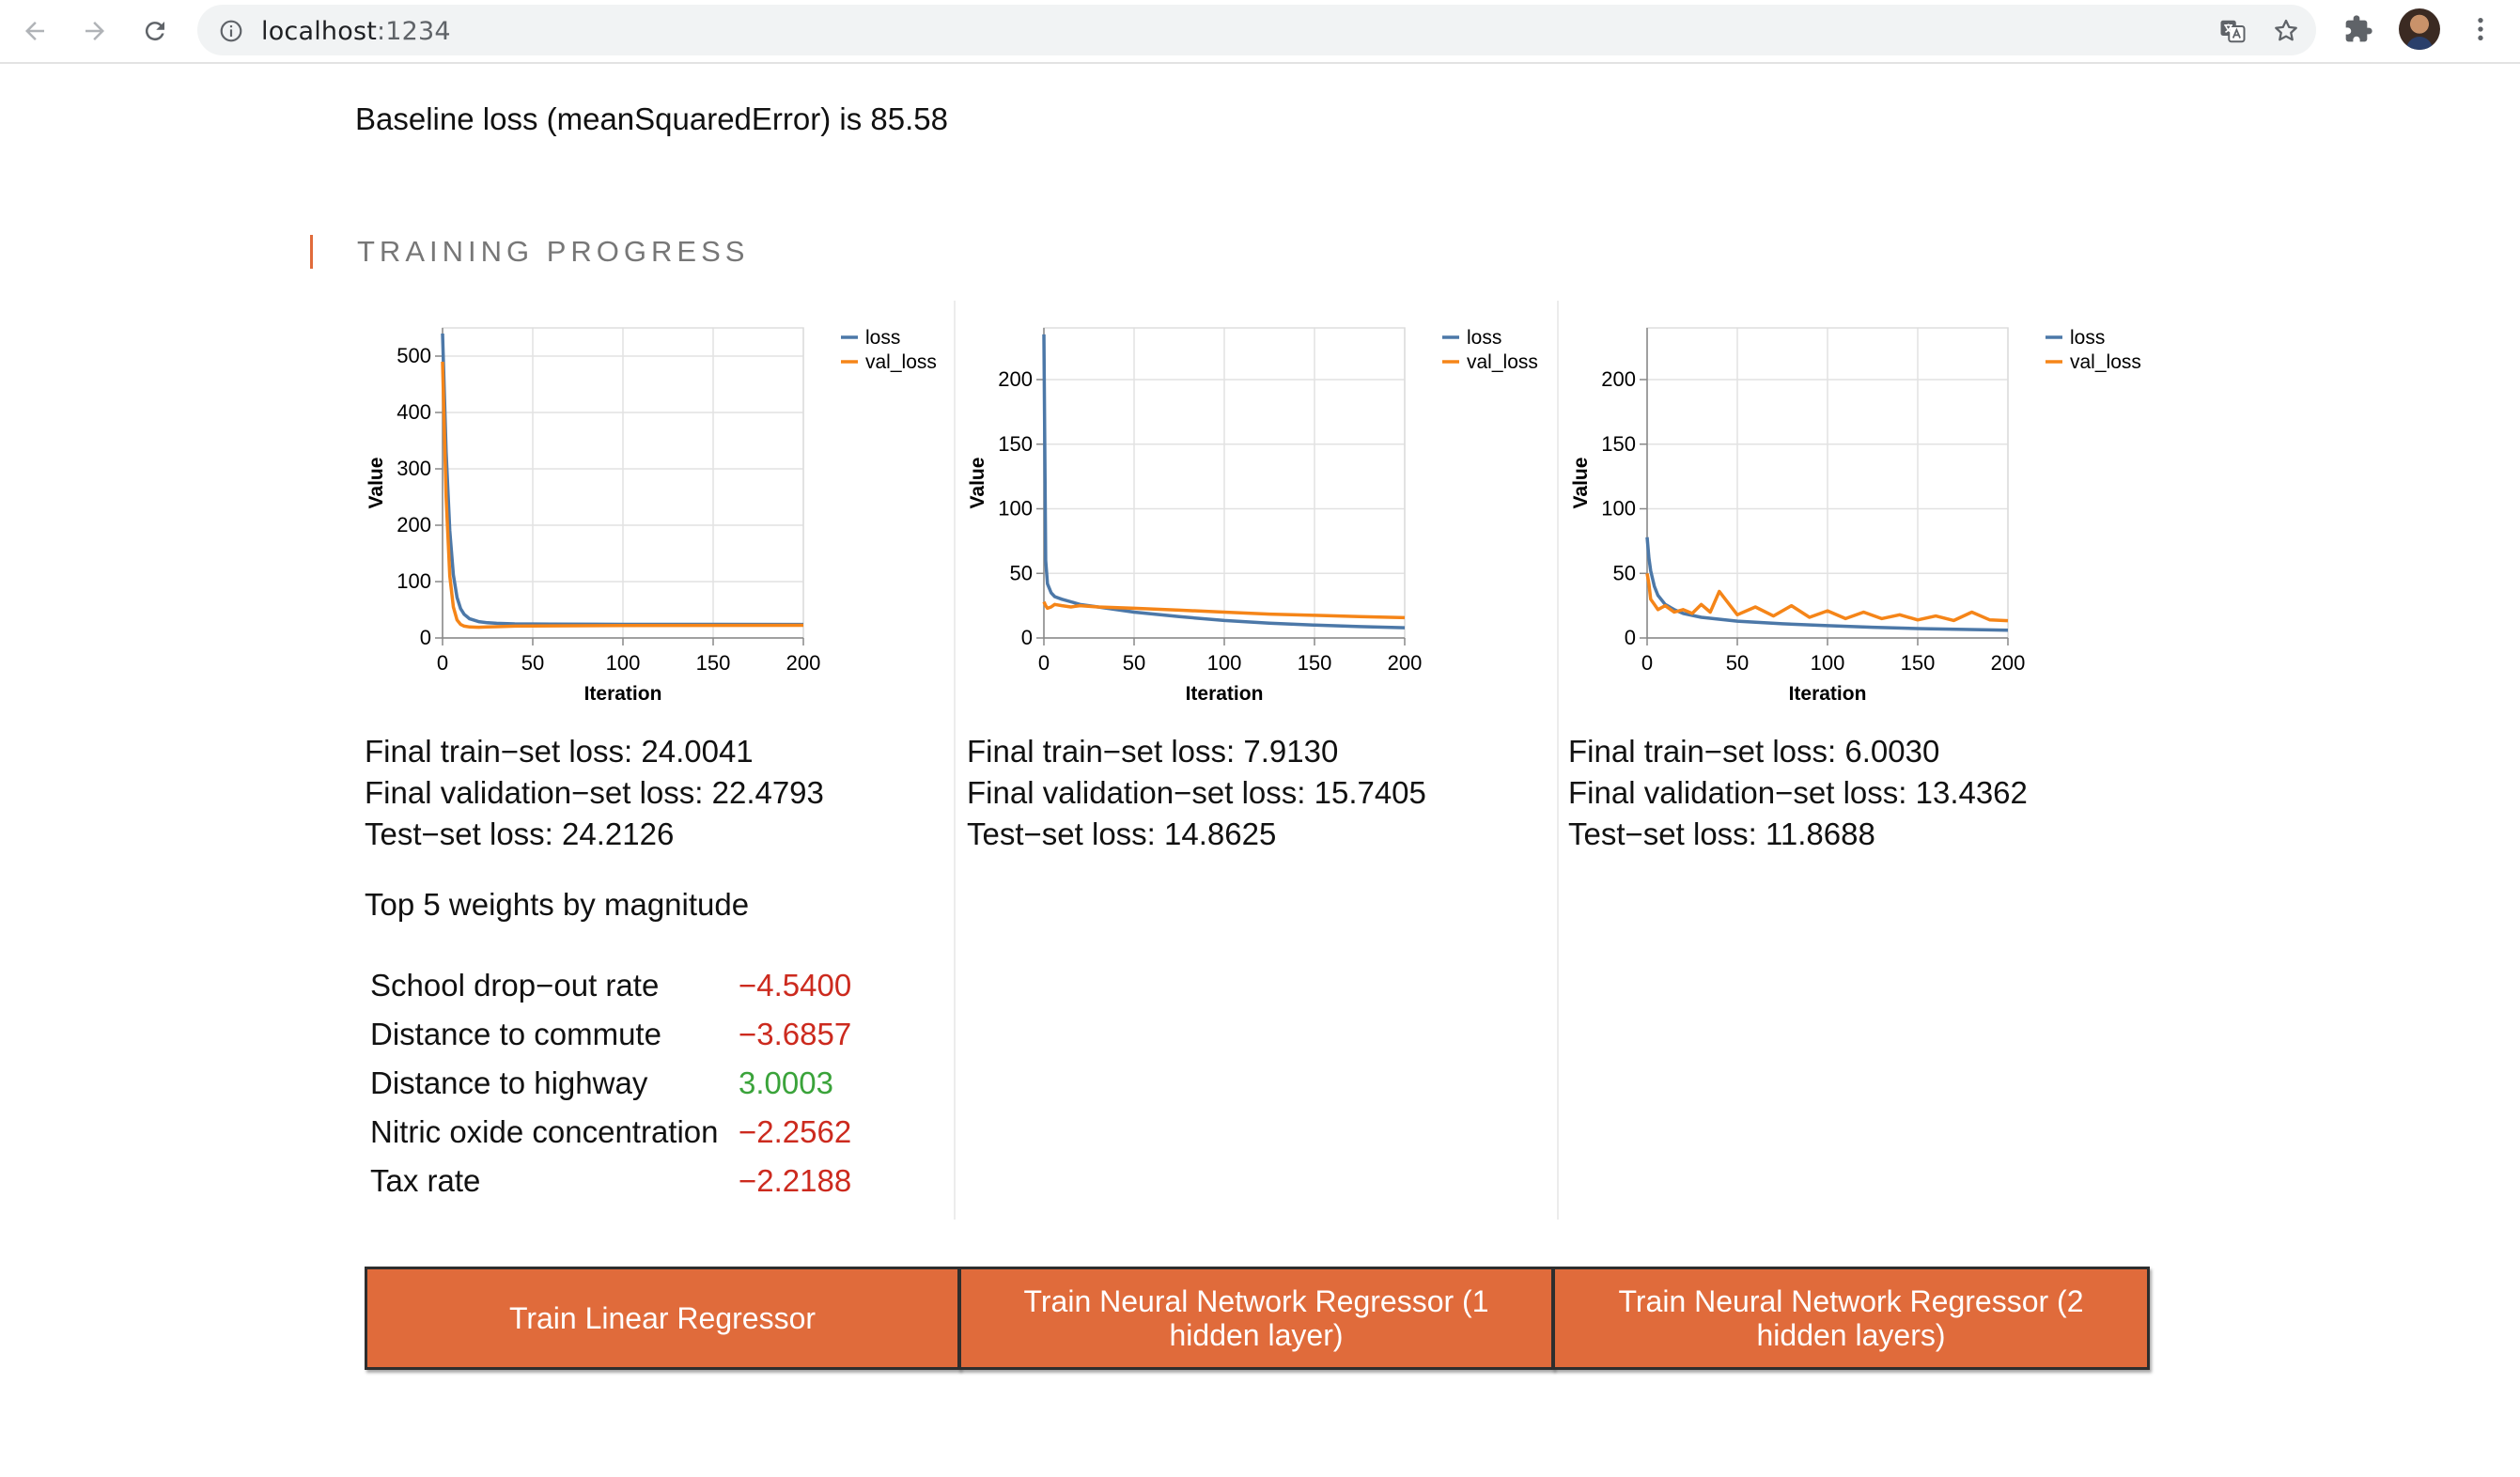 The image size is (2520, 1477). I want to click on weight-name: School drop−out rate, so click(515, 985).